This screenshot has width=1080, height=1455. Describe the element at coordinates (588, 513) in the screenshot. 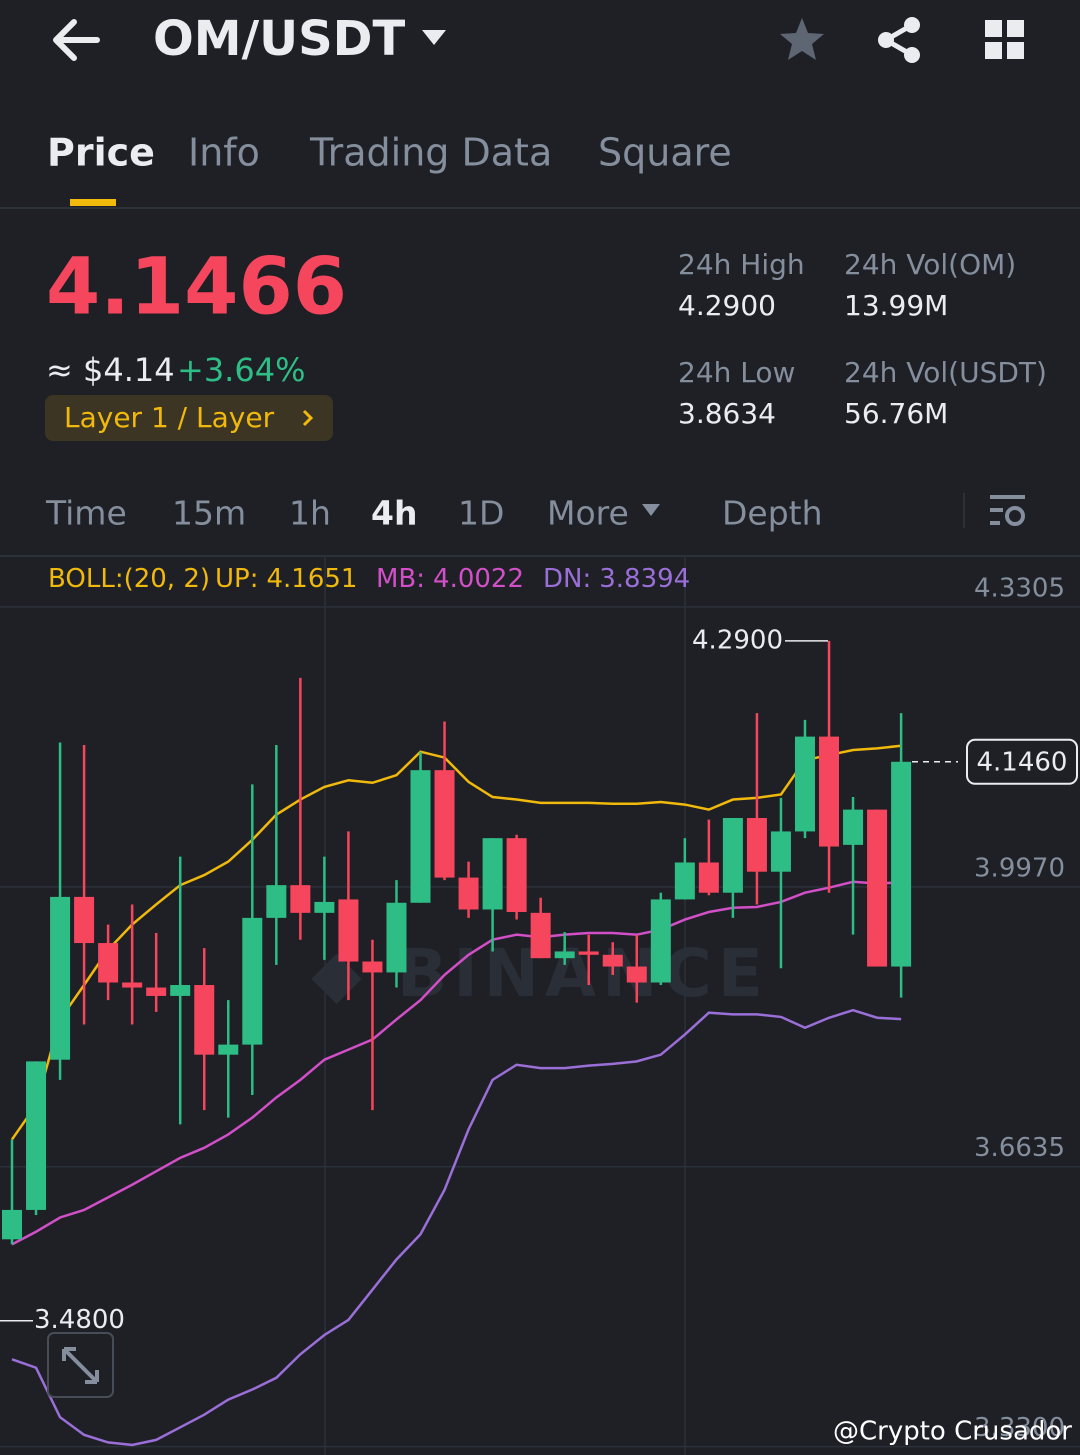

I see `interval: More` at that location.